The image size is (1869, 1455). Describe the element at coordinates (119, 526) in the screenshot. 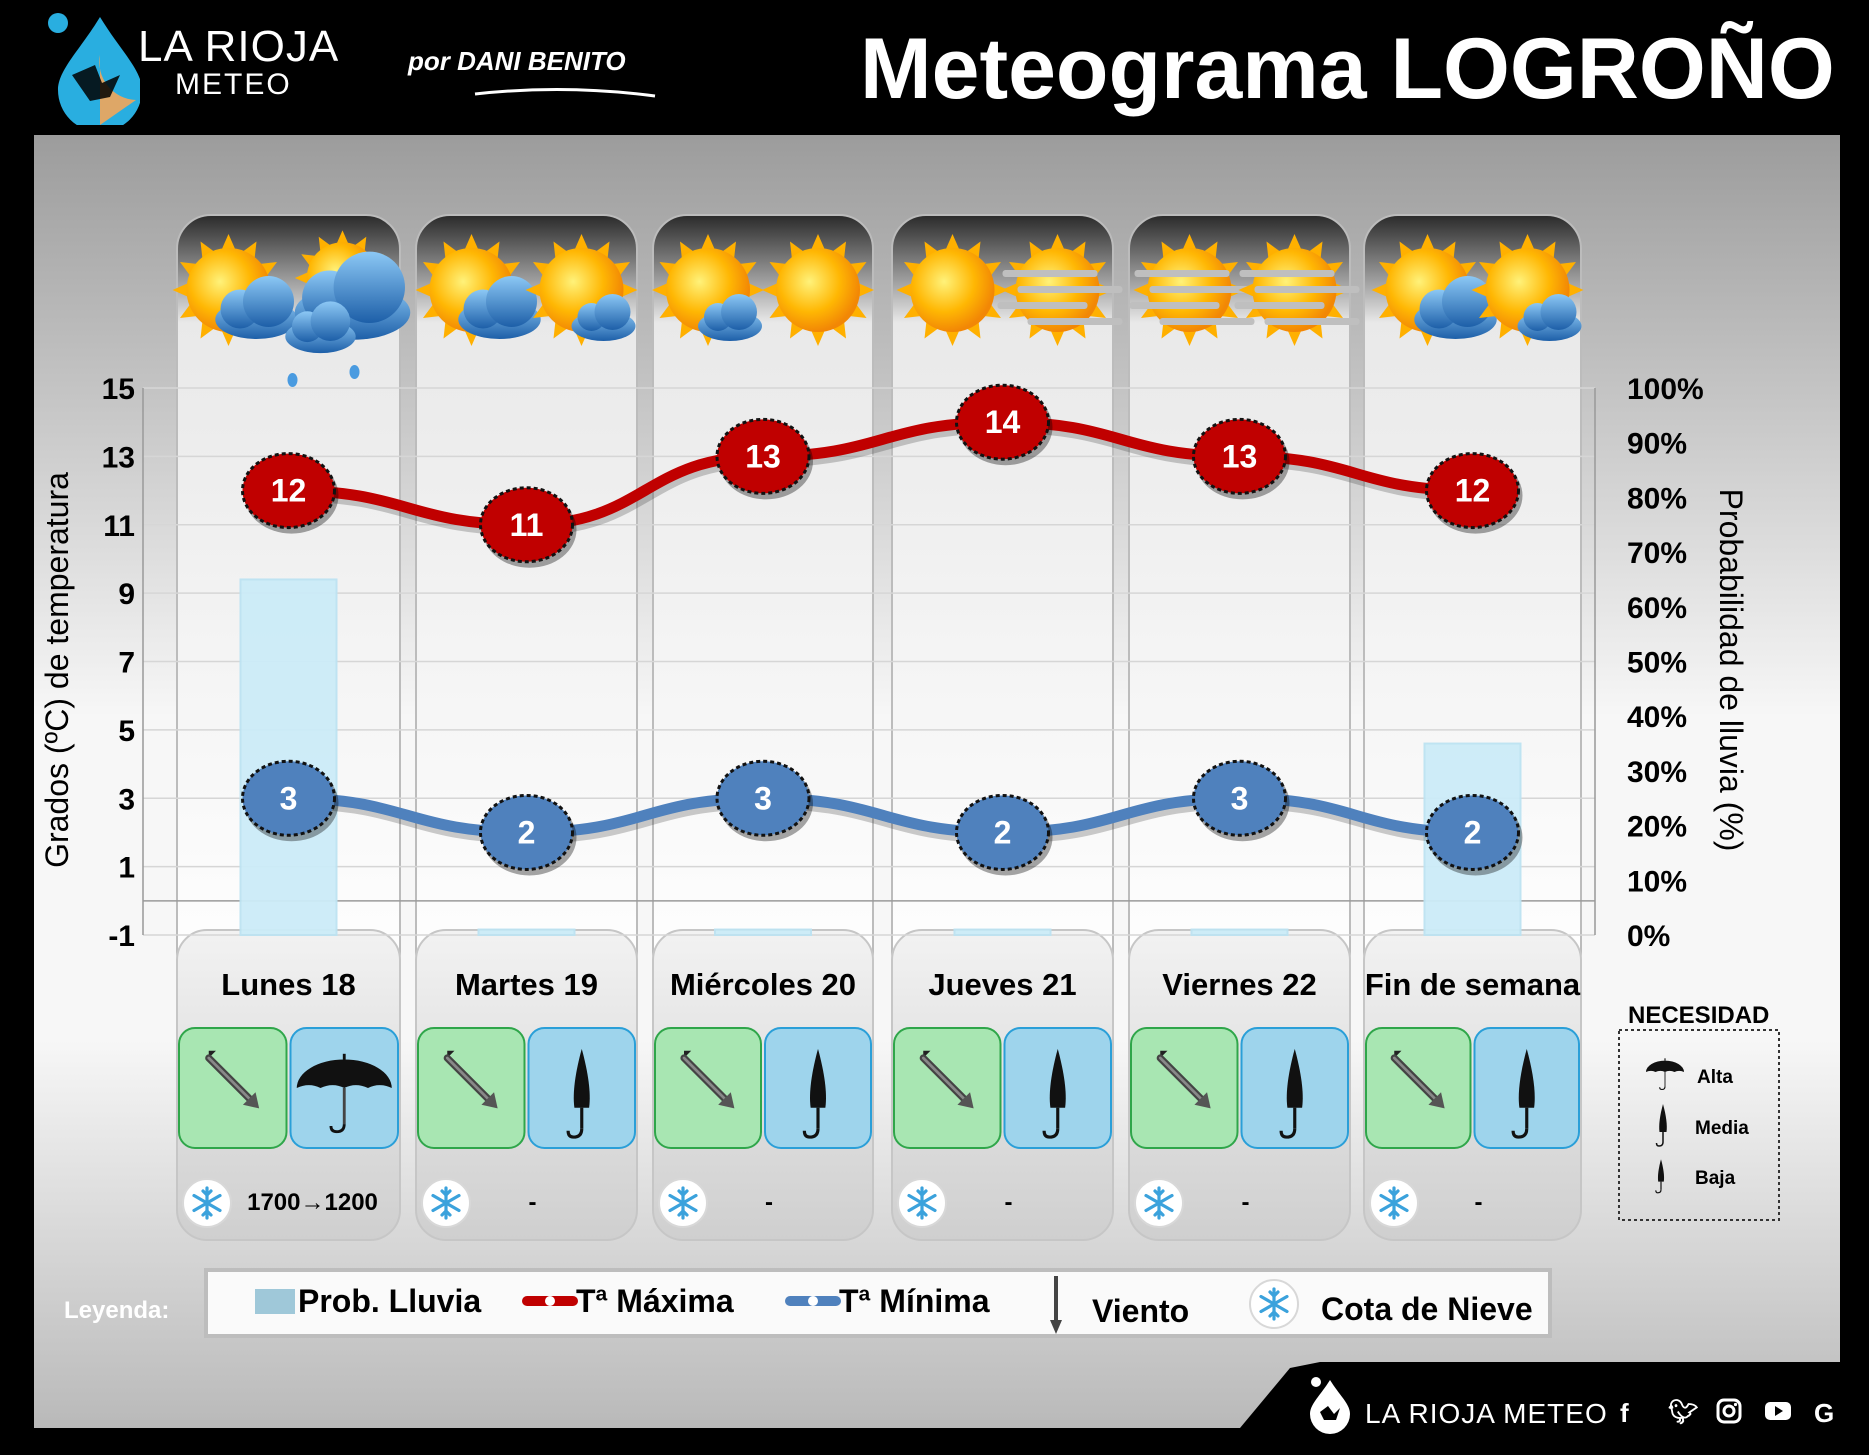

I see `y-tick-label: 11` at that location.